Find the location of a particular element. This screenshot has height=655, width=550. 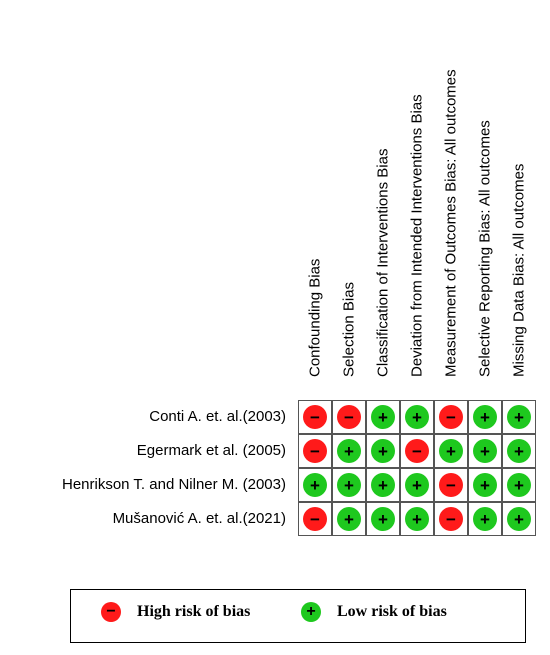

study-label: Egermark et al. (2005) is located at coordinates (211, 450).